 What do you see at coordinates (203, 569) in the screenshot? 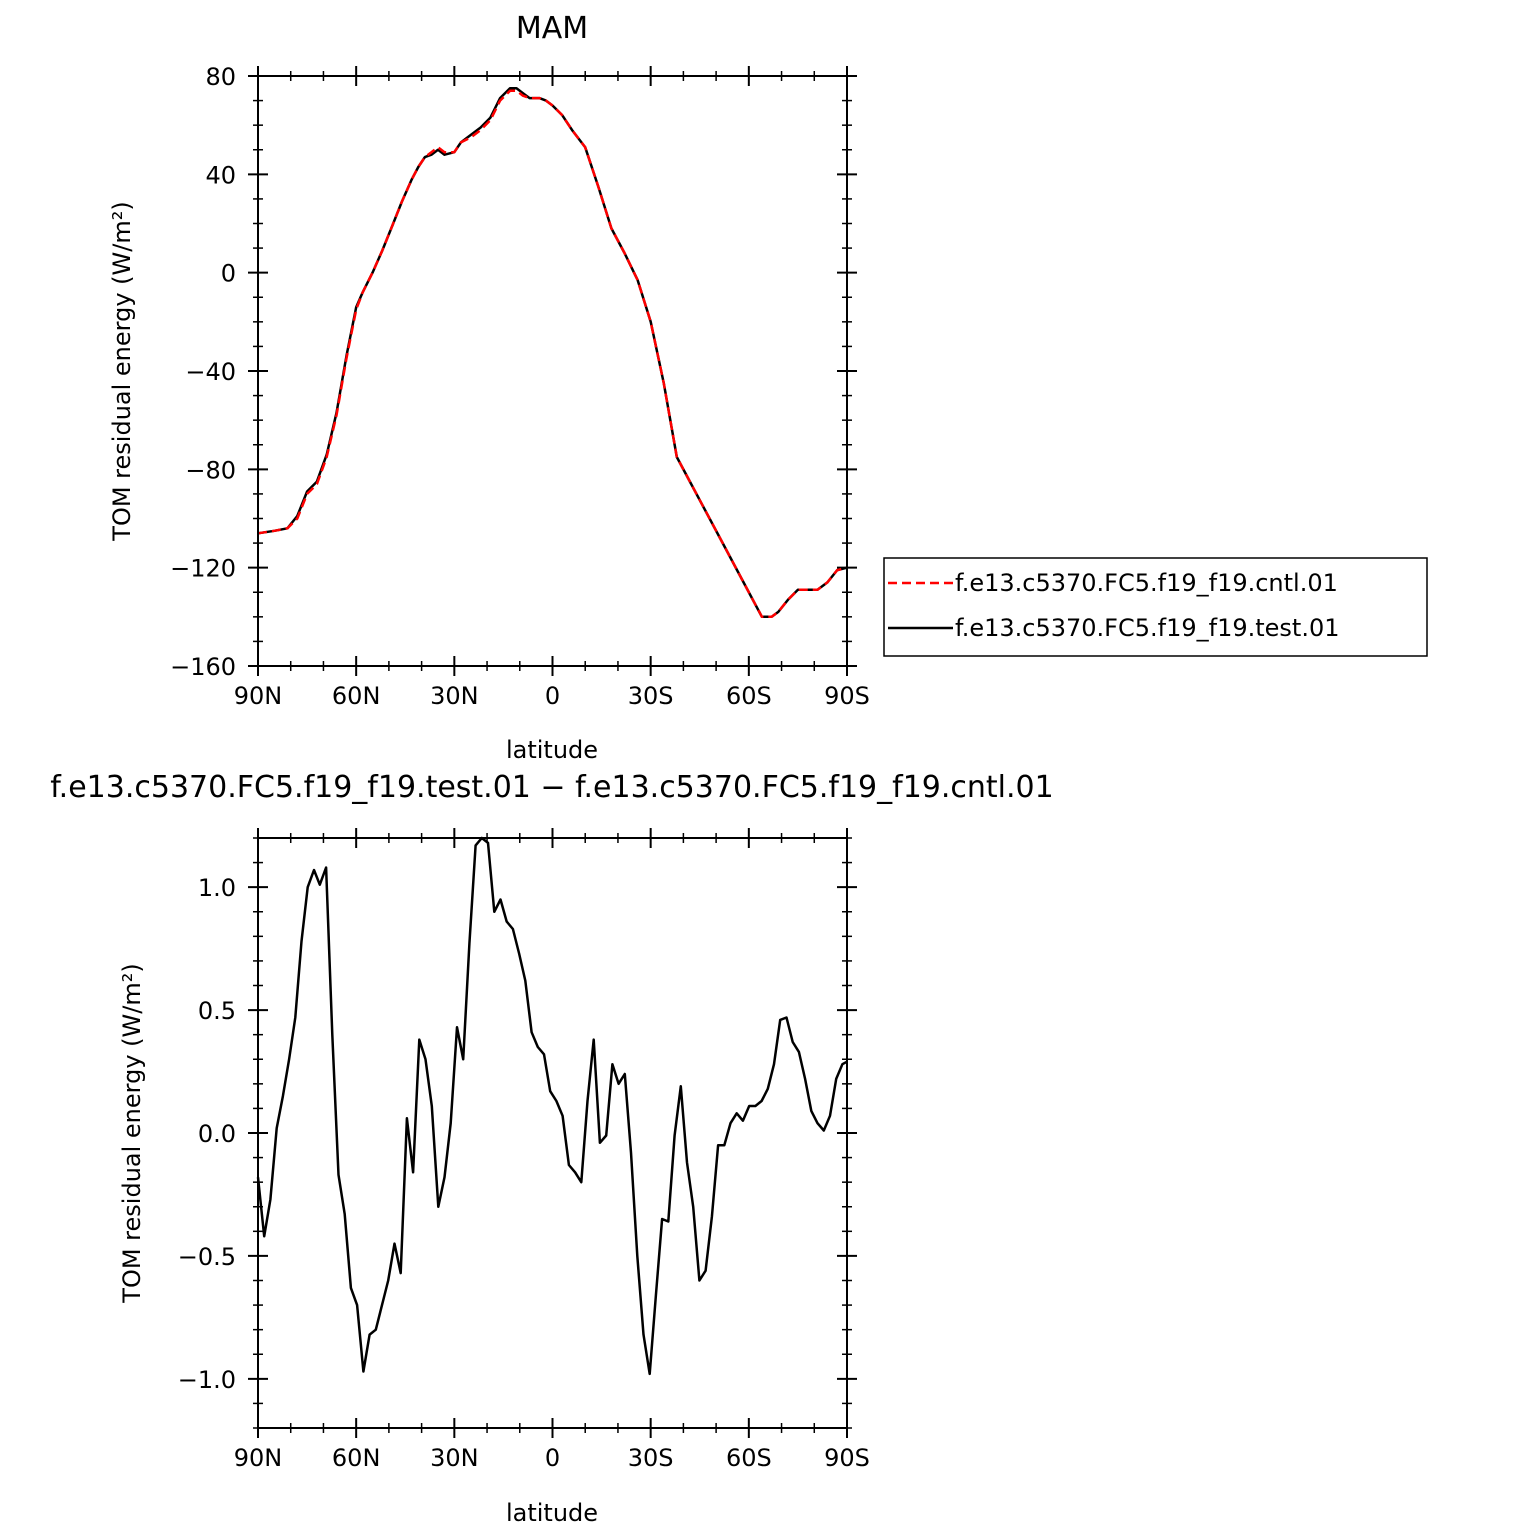
I see `y-tick-label: −120` at bounding box center [203, 569].